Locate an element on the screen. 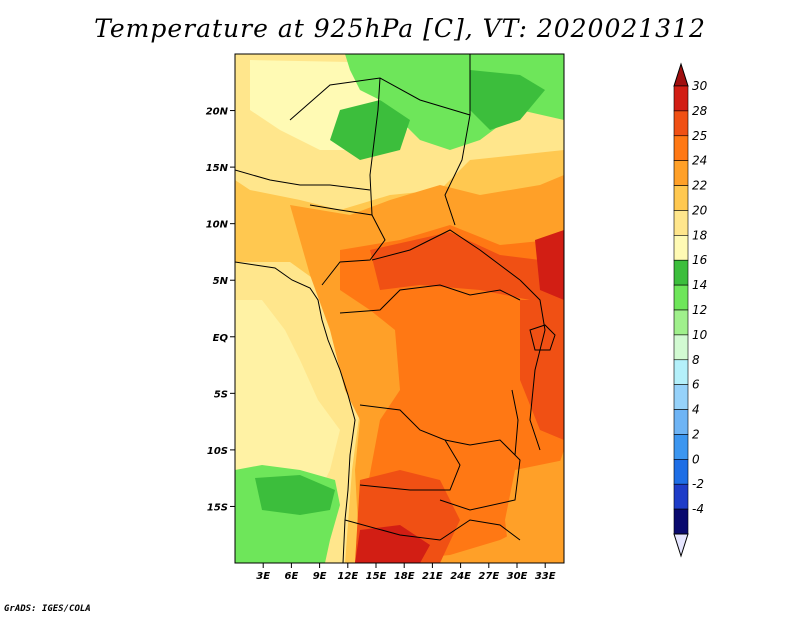 The height and width of the screenshot is (618, 800). colorbar-label: 6 is located at coordinates (696, 385).